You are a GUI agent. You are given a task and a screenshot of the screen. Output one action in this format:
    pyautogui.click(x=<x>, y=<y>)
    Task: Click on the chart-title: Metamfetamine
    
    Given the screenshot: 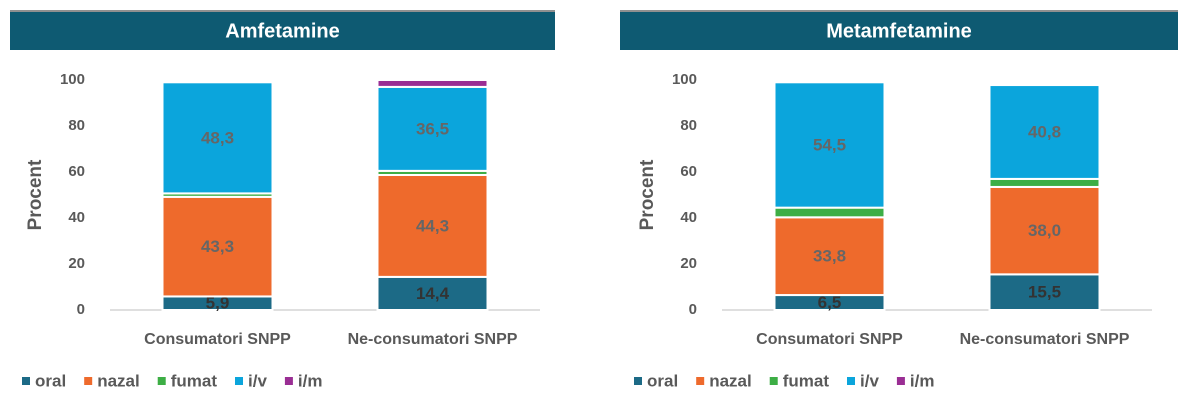 What is the action you would take?
    pyautogui.click(x=899, y=31)
    